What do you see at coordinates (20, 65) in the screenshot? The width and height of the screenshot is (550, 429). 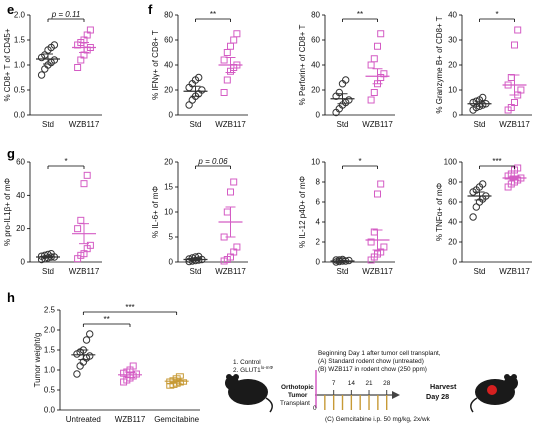 I see `y-tick-label: 1.0` at bounding box center [20, 65].